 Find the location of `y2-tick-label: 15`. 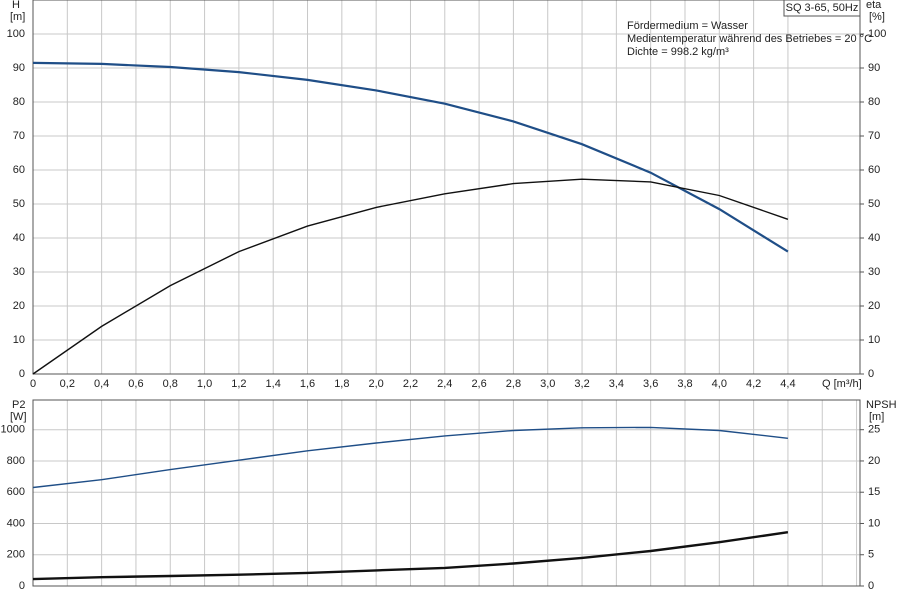

y2-tick-label: 15 is located at coordinates (874, 492).